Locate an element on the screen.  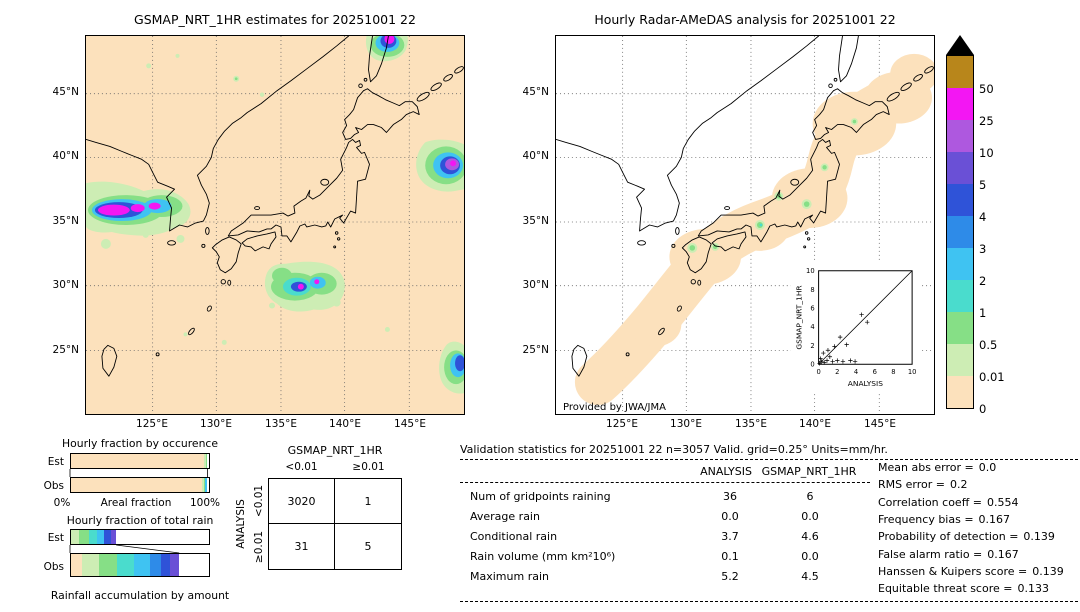
colorbar-segment: 10 is located at coordinates (970, 140).